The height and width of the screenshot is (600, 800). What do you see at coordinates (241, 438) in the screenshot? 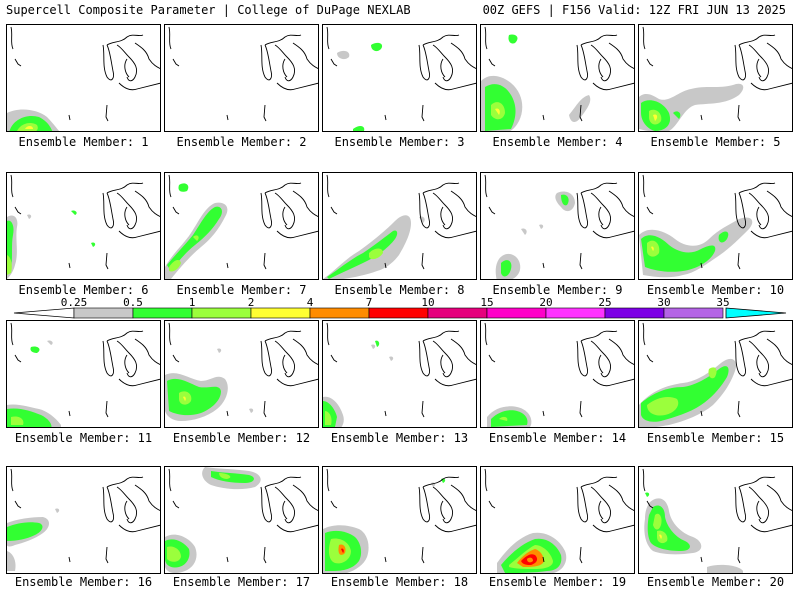
I see `member-label-12: Ensemble Member: 12` at bounding box center [241, 438].